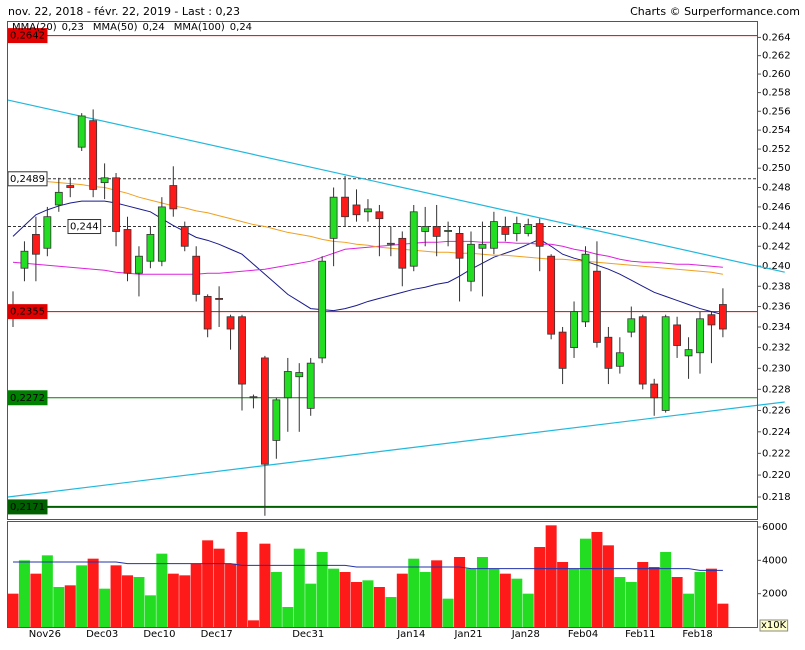  Describe the element at coordinates (776, 168) in the screenshot. I see `y-tick-label: 0.250` at that location.